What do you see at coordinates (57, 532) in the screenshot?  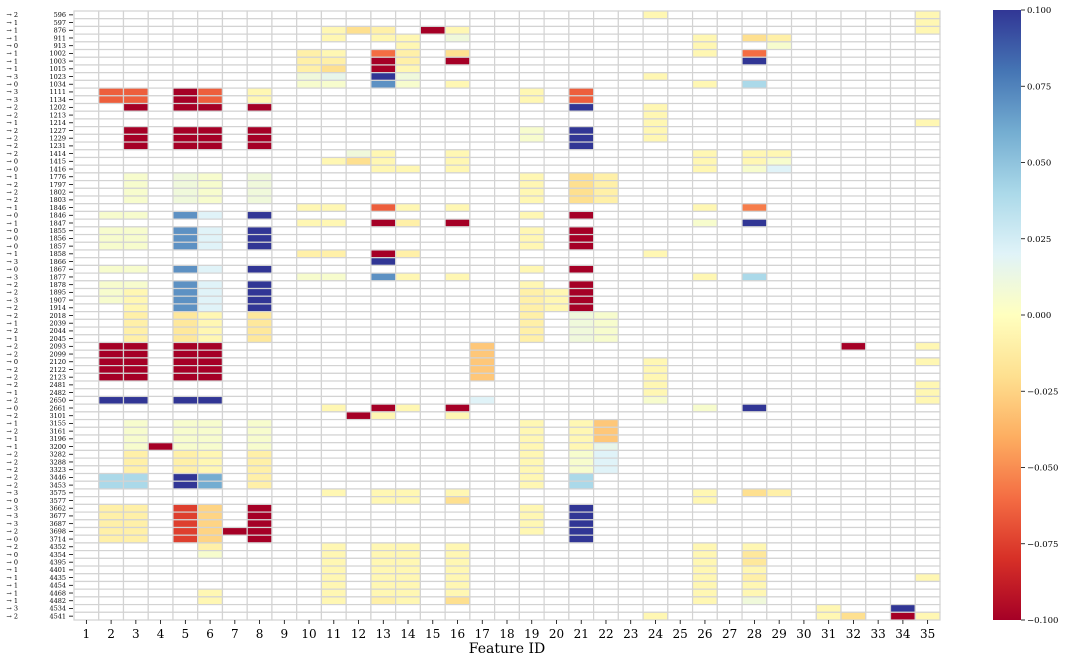 I see `y-tick-label: 3698` at bounding box center [57, 532].